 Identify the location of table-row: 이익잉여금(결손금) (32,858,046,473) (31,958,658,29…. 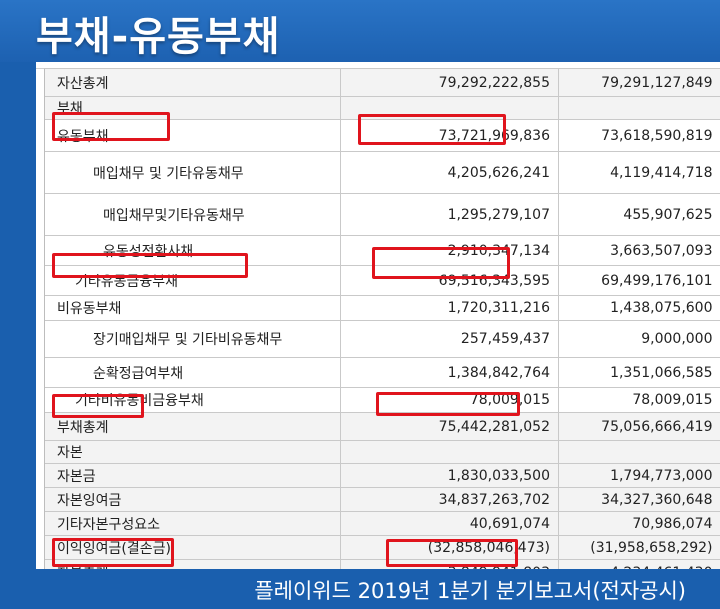
(382, 547).